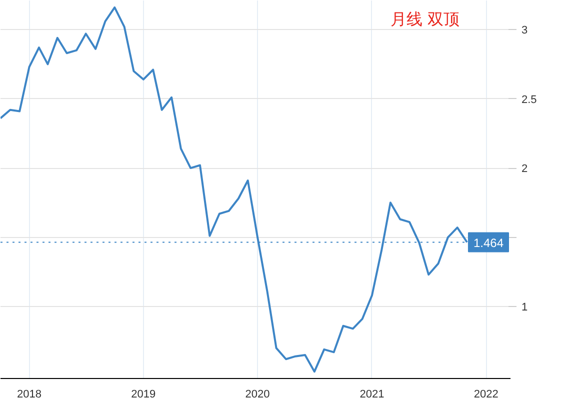  What do you see at coordinates (525, 30) in the screenshot?
I see `y-tick-label: 3` at bounding box center [525, 30].